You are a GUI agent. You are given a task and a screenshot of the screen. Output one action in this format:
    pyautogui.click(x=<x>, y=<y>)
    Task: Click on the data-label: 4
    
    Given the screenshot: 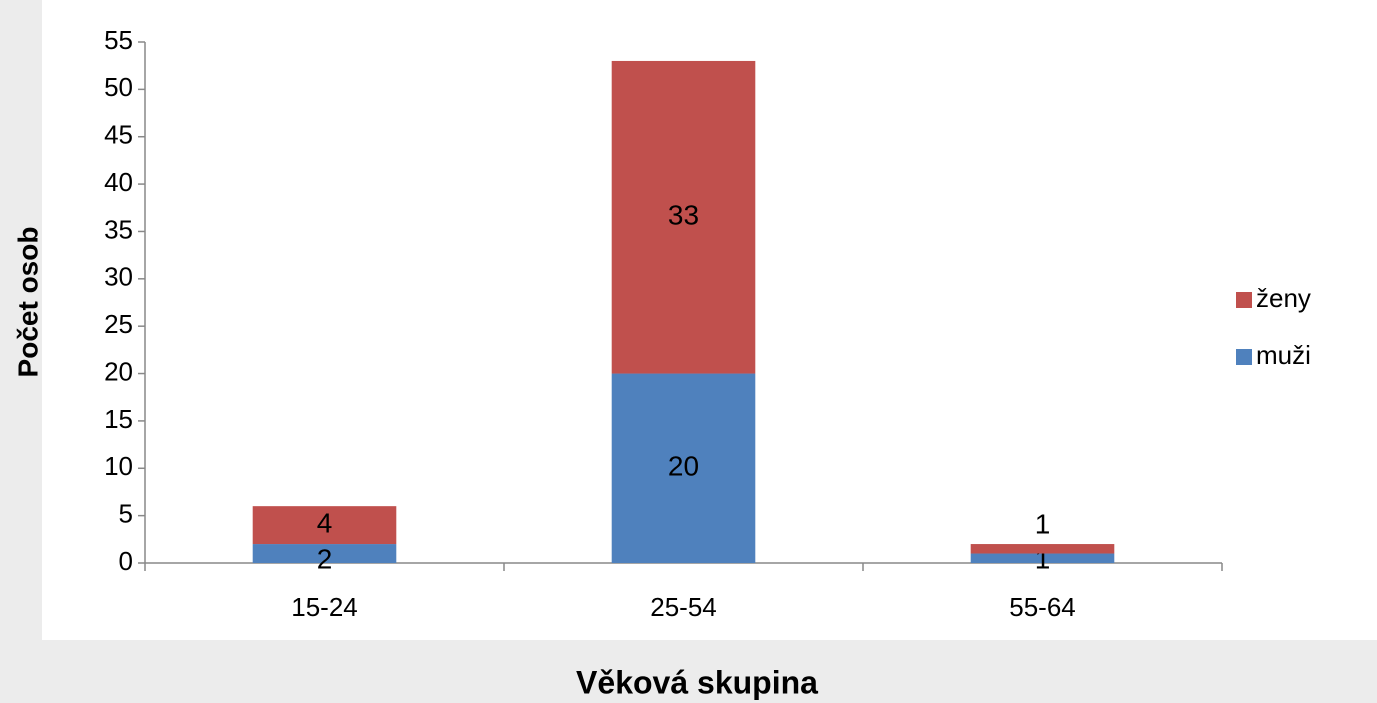 What is the action you would take?
    pyautogui.click(x=325, y=522)
    